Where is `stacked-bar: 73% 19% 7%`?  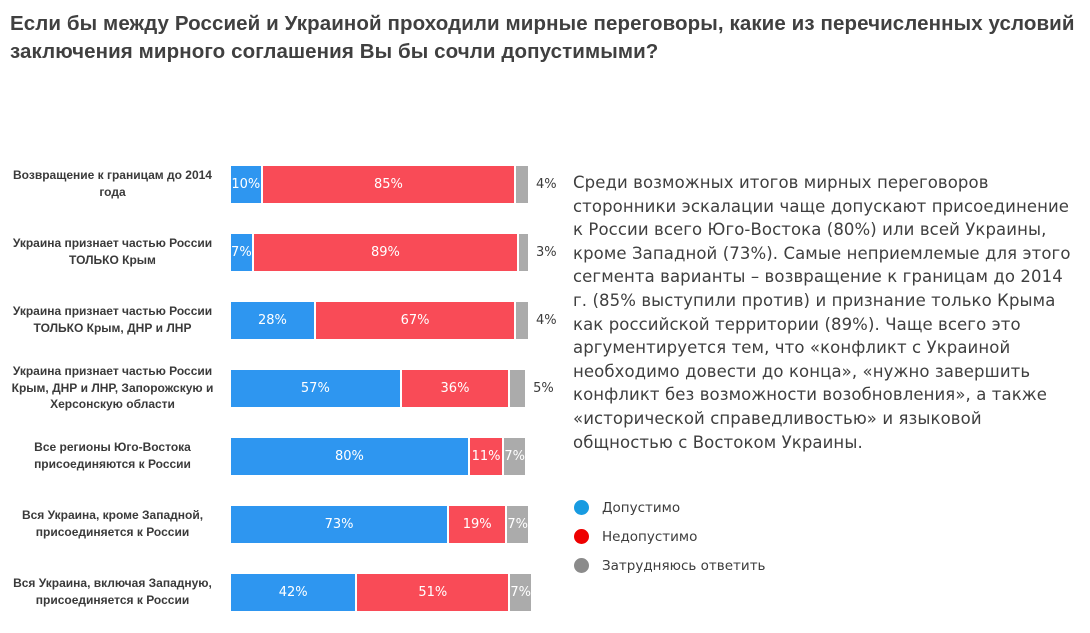
stacked-bar: 73% 19% 7% is located at coordinates (380, 524).